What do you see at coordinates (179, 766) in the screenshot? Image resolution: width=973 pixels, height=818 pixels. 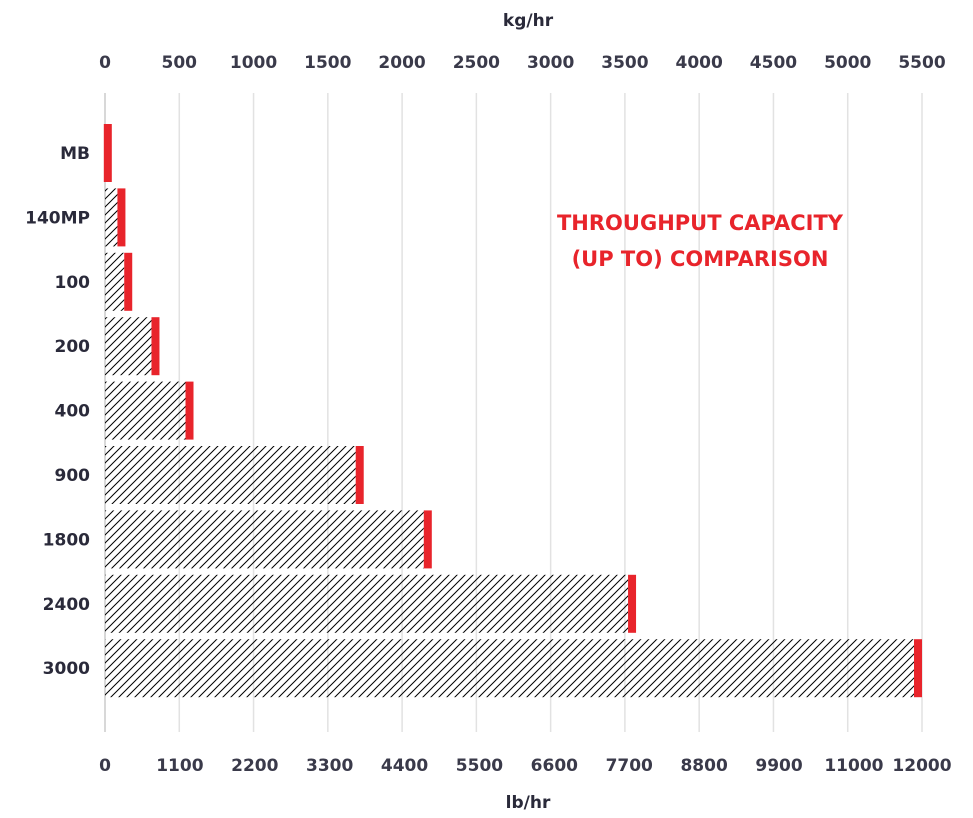 I see `bottom-tick-label: 1100` at bounding box center [179, 766].